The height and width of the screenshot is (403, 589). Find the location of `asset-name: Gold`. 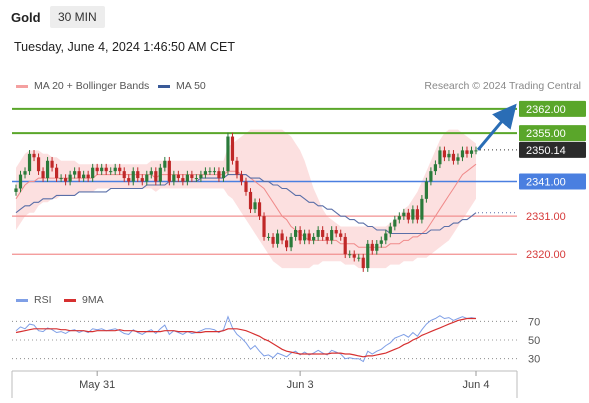

asset-name: Gold is located at coordinates (26, 17).